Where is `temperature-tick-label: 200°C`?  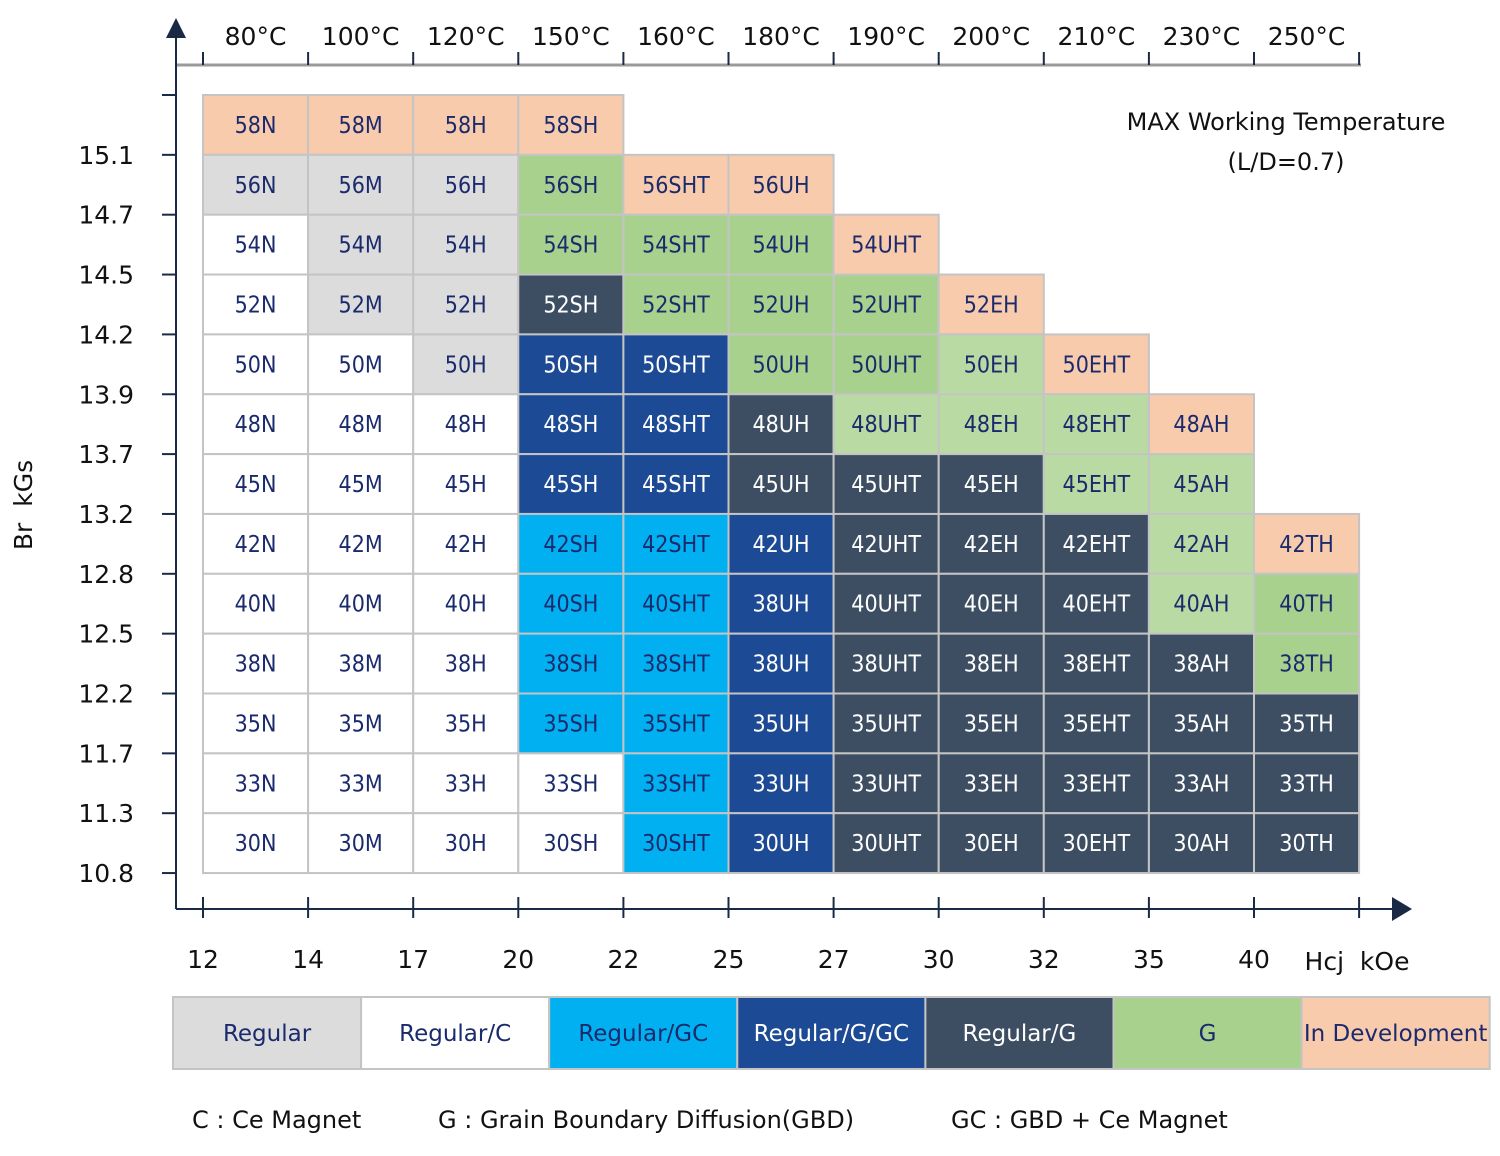 temperature-tick-label: 200°C is located at coordinates (991, 36).